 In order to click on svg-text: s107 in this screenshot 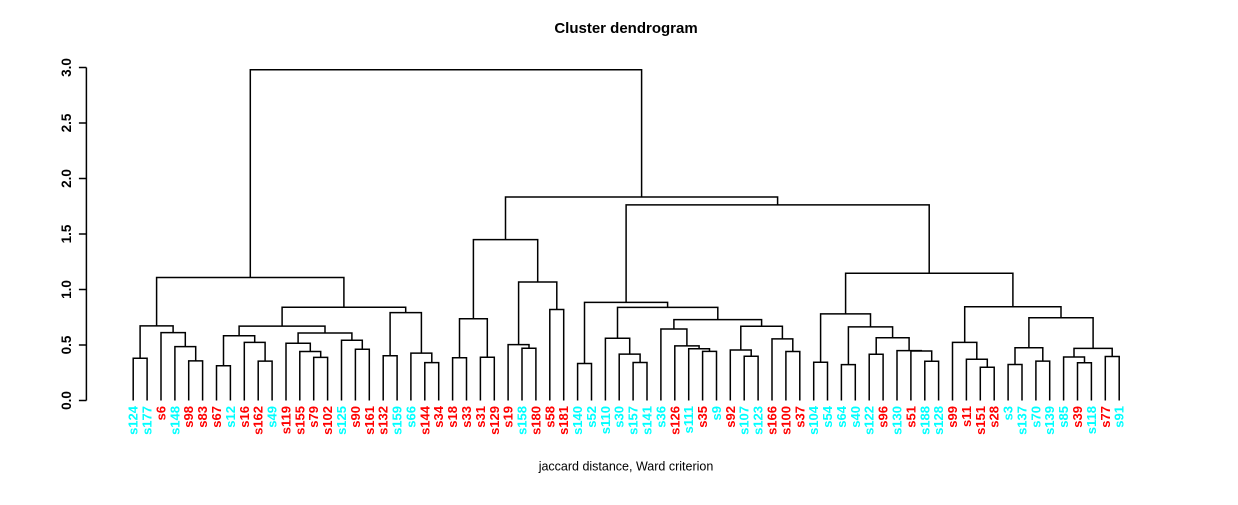, I will do `click(744, 420)`.